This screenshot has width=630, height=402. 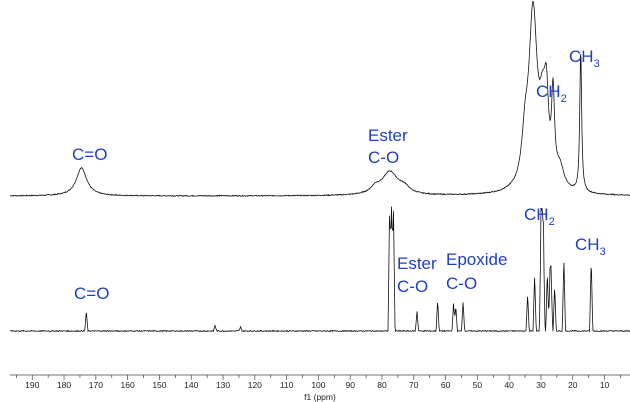 What do you see at coordinates (350, 385) in the screenshot?
I see `tick-label: 90` at bounding box center [350, 385].